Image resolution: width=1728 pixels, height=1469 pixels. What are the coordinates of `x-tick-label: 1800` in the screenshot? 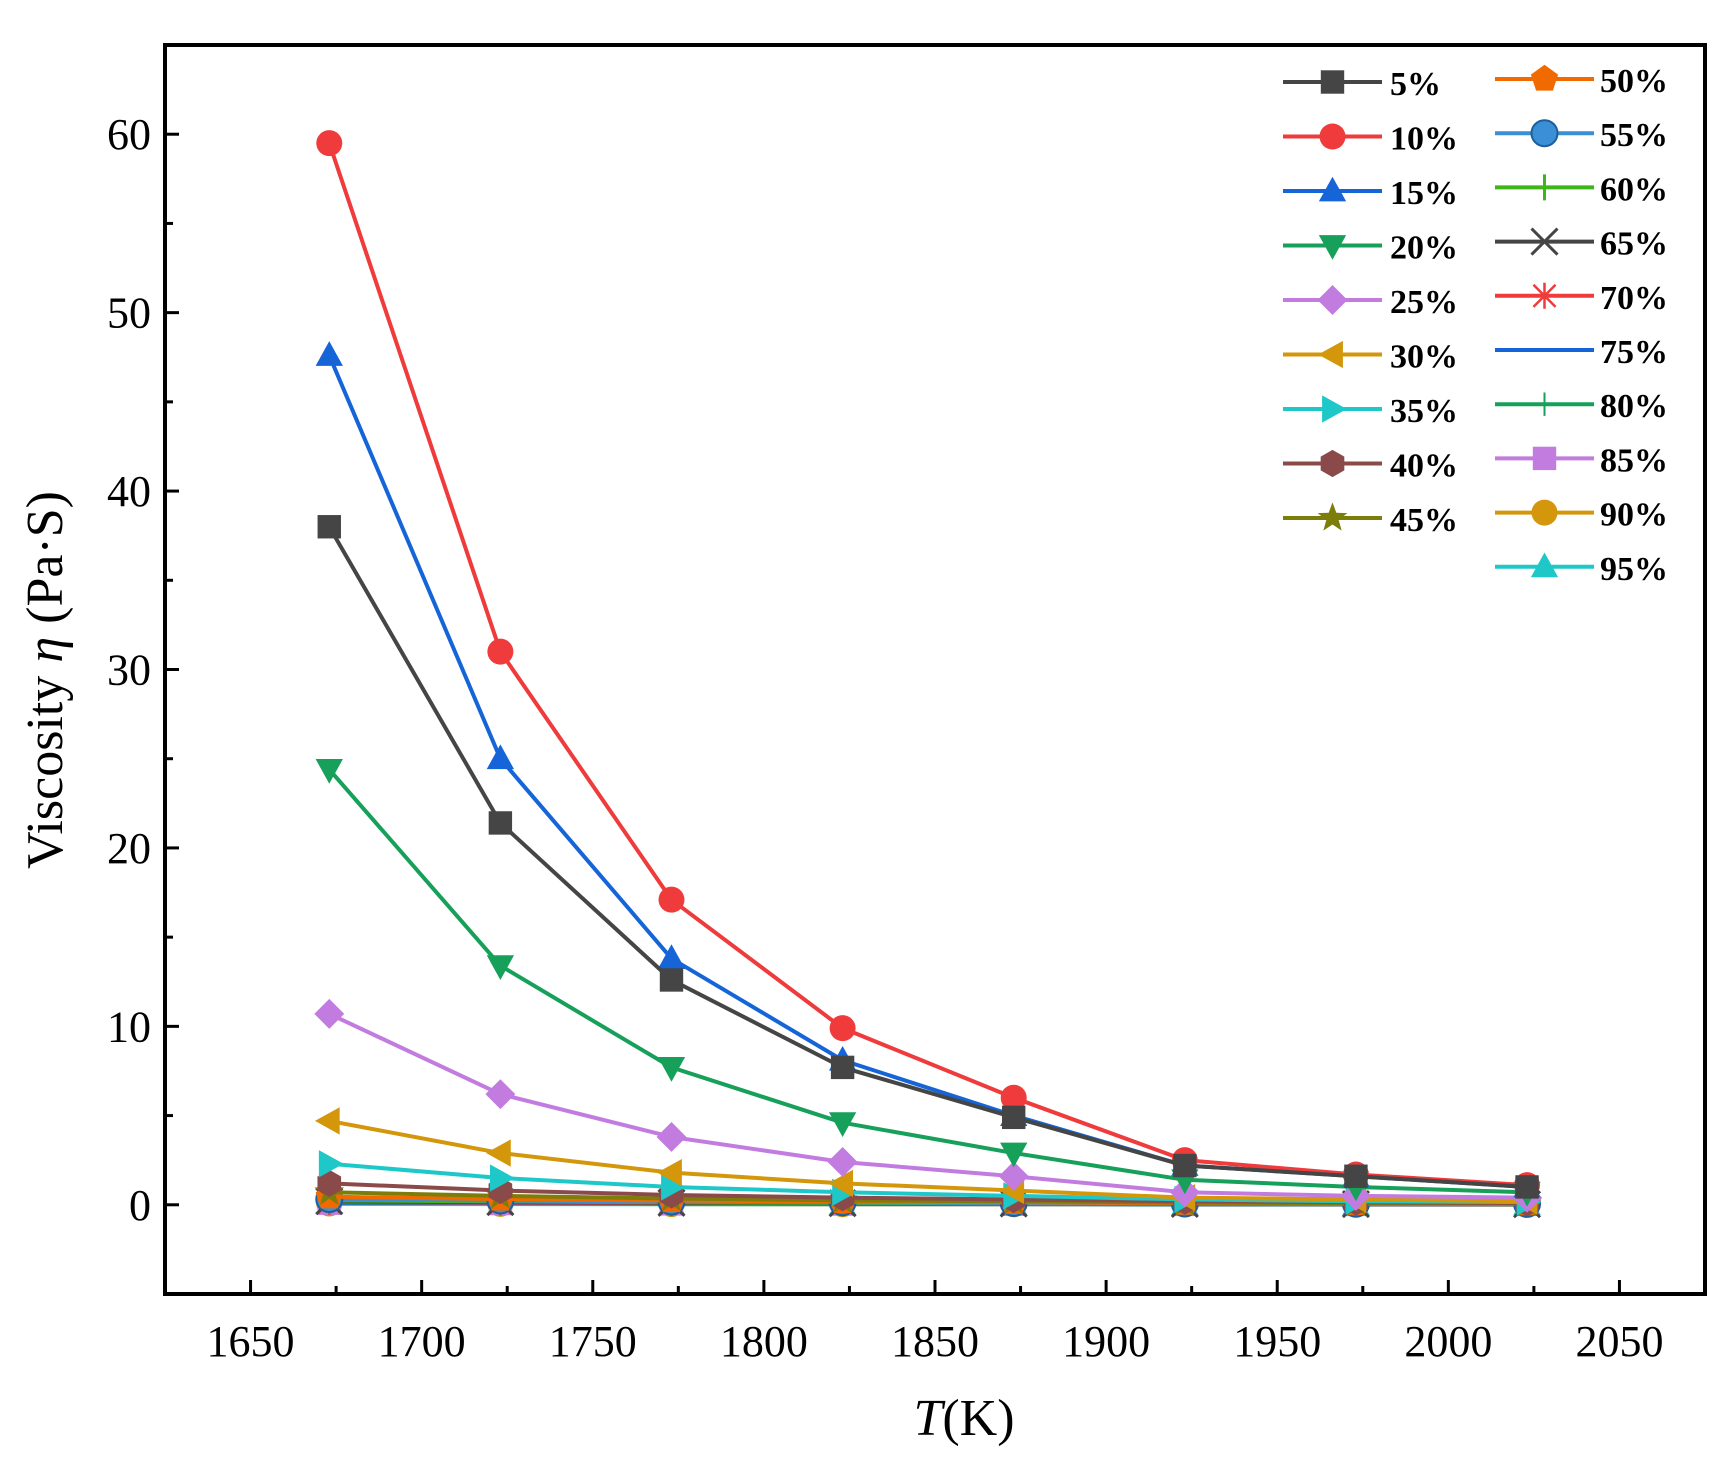 It's located at (764, 1341).